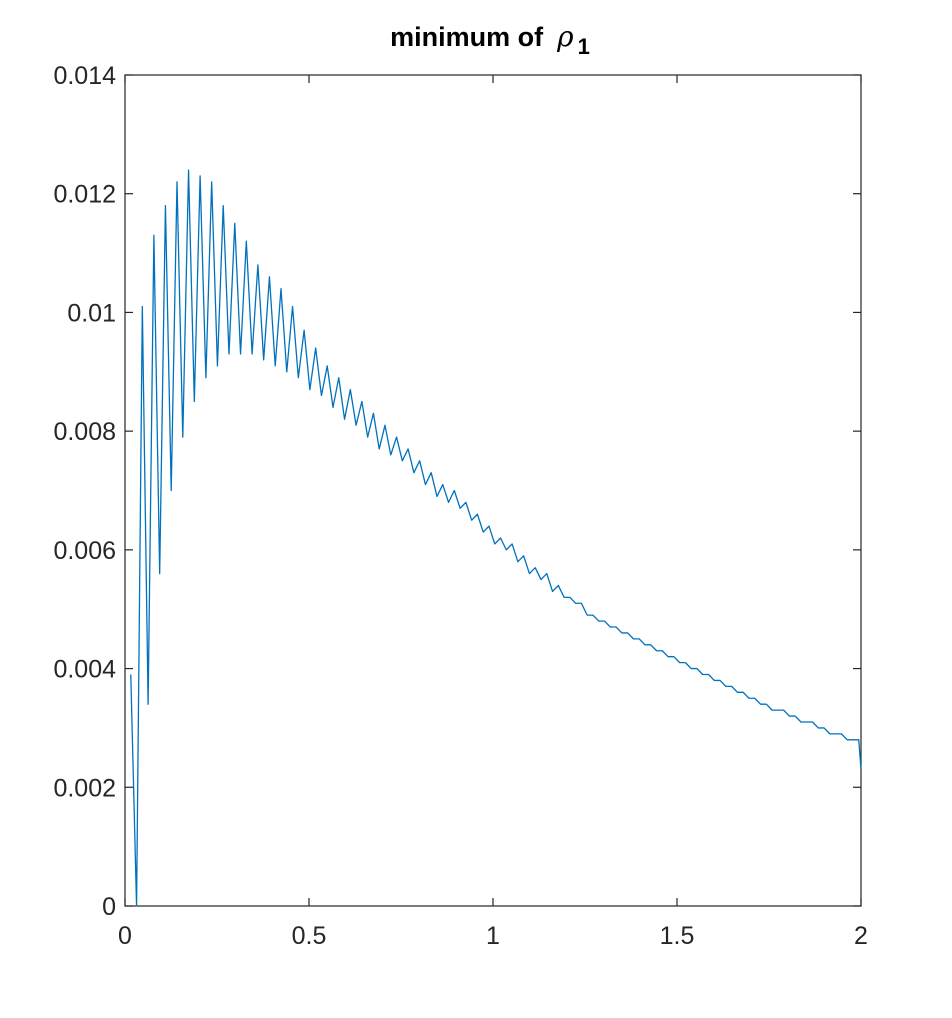 This screenshot has width=952, height=1018. Describe the element at coordinates (84, 670) in the screenshot. I see `y-tick-label: 0.004` at that location.